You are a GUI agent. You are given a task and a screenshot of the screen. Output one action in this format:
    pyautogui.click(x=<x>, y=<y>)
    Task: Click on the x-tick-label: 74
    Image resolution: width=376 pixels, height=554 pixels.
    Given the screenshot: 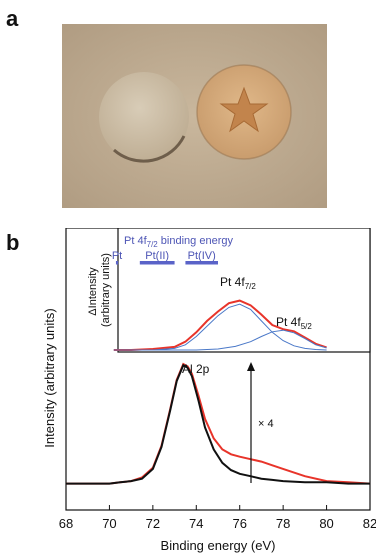 What is the action you would take?
    pyautogui.click(x=196, y=523)
    